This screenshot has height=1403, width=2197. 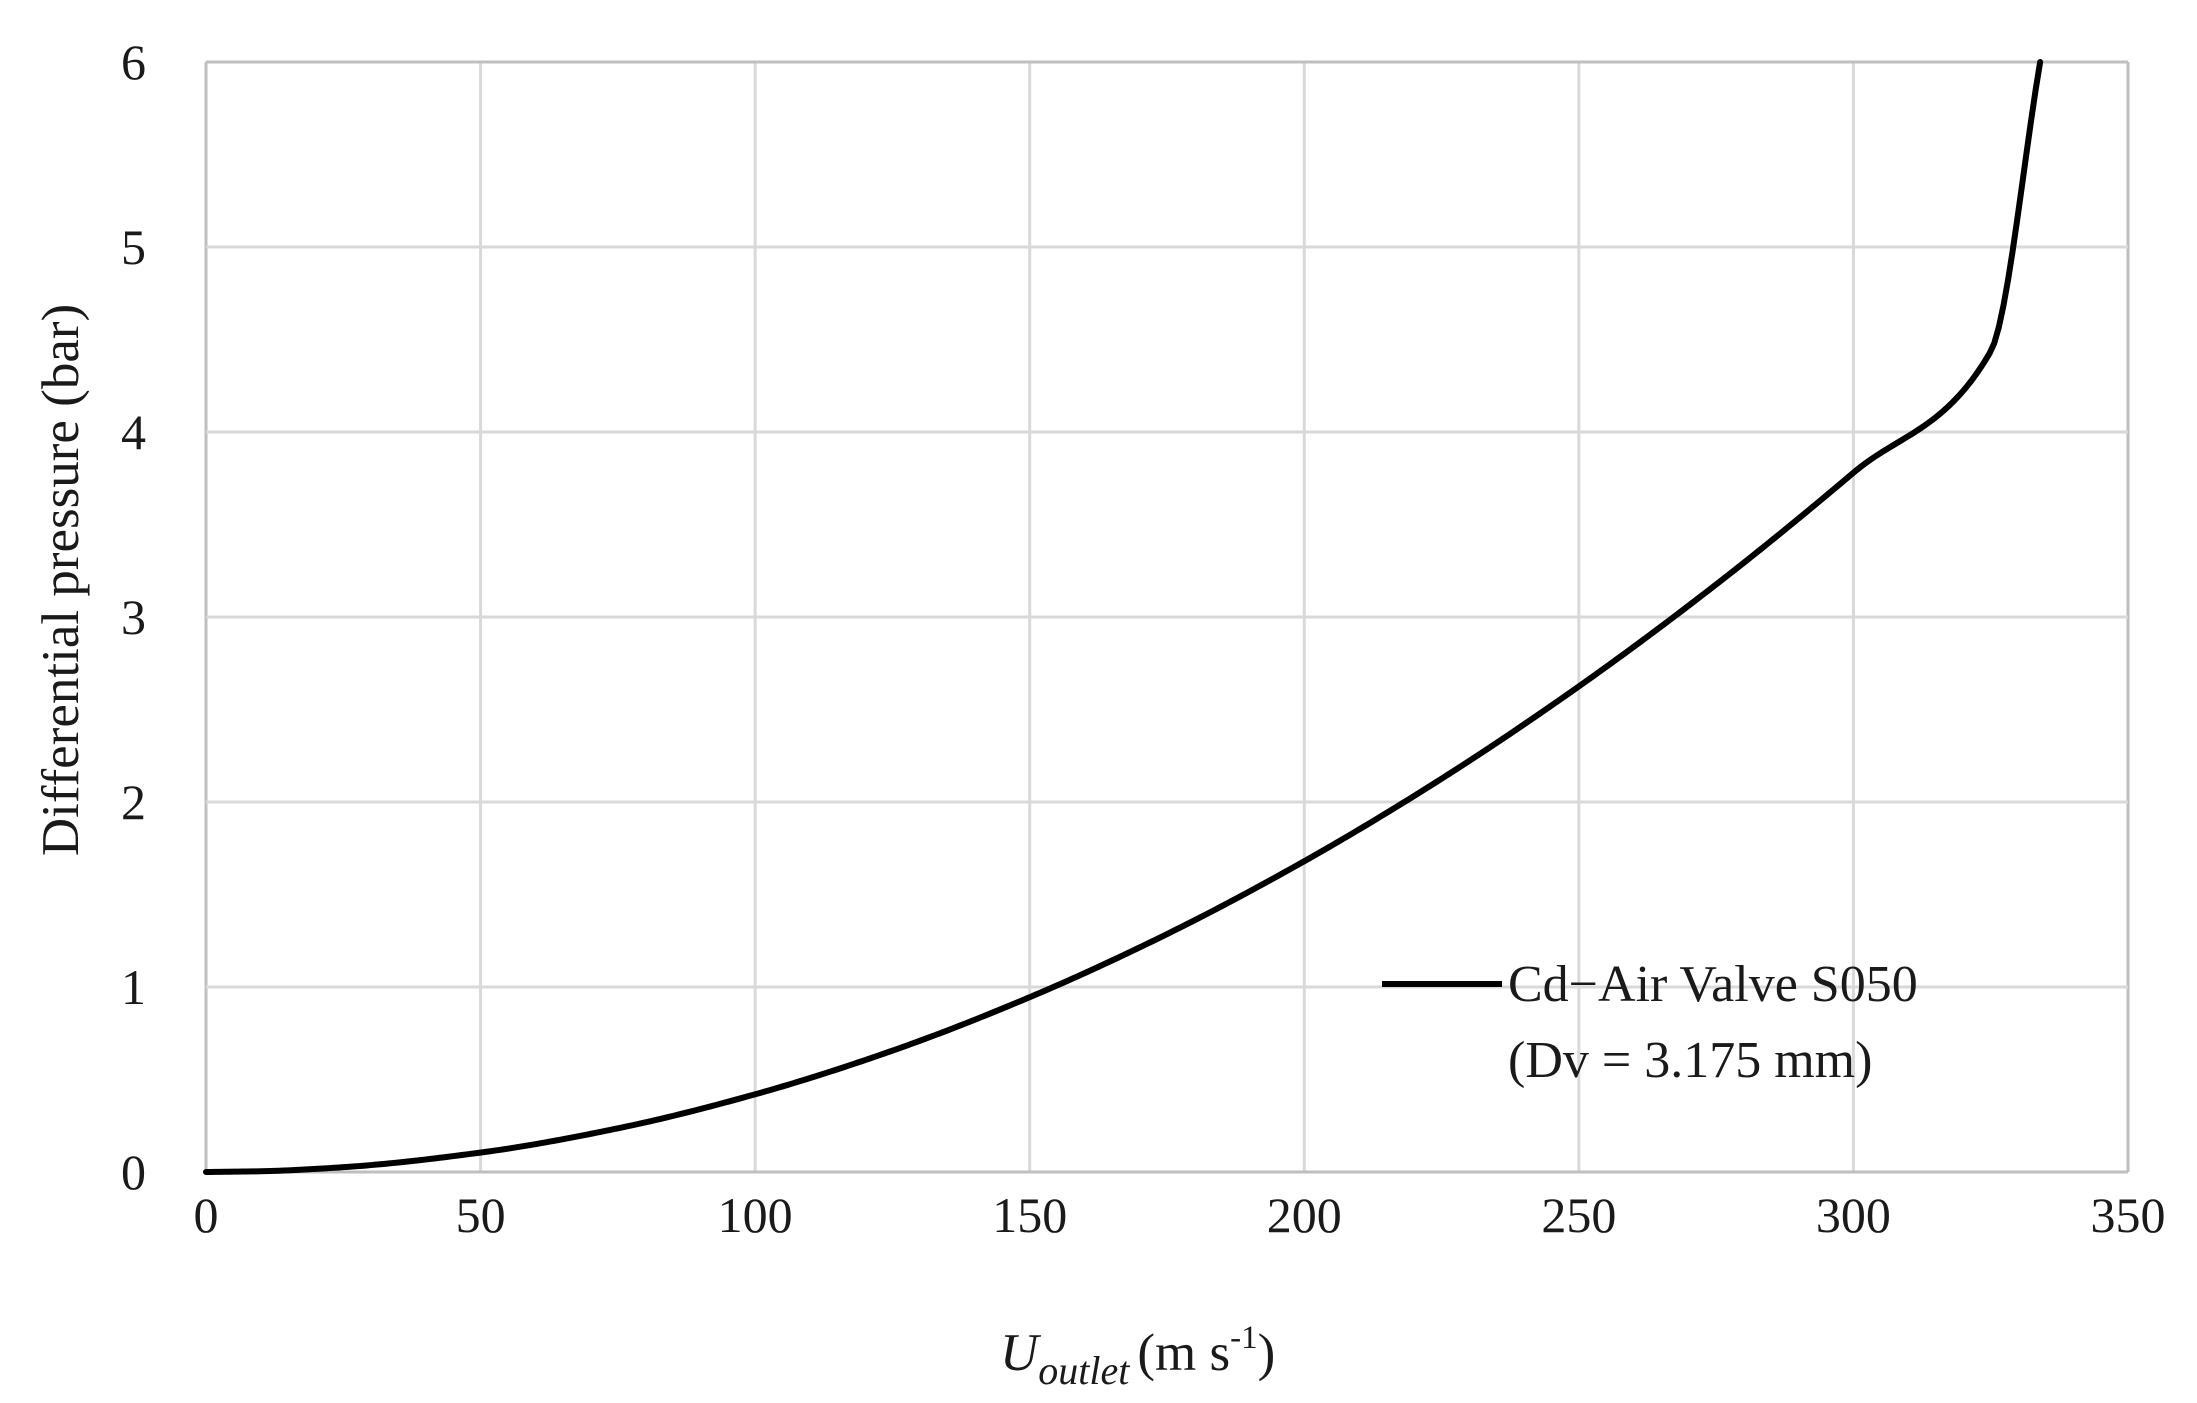 I want to click on legend-label: Cd−Air Valve S050, so click(x=1713, y=984).